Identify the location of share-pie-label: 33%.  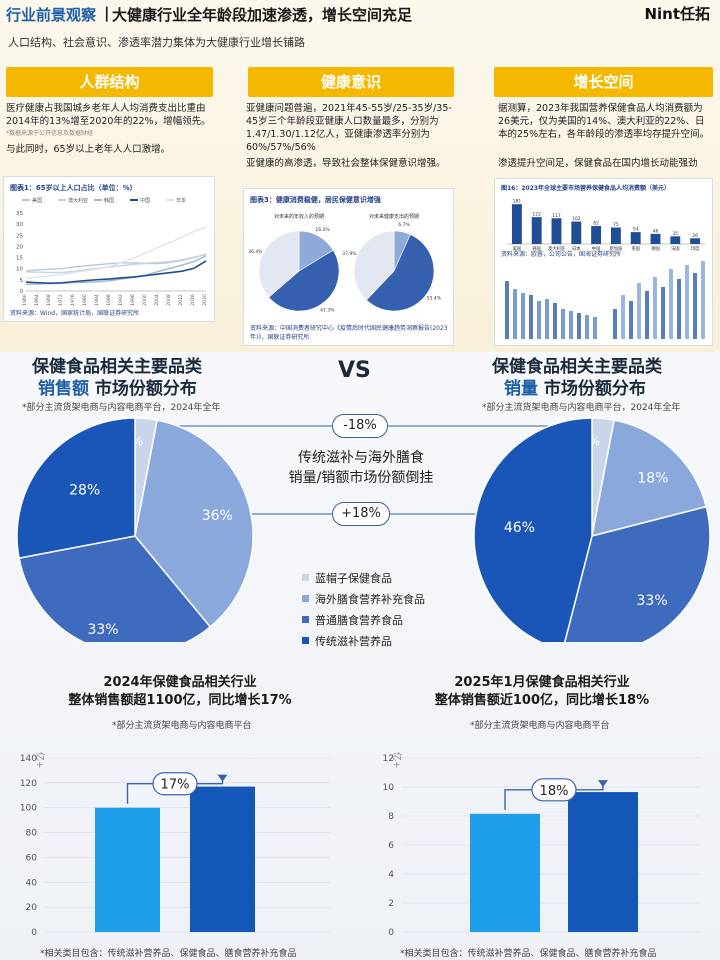
(102, 630).